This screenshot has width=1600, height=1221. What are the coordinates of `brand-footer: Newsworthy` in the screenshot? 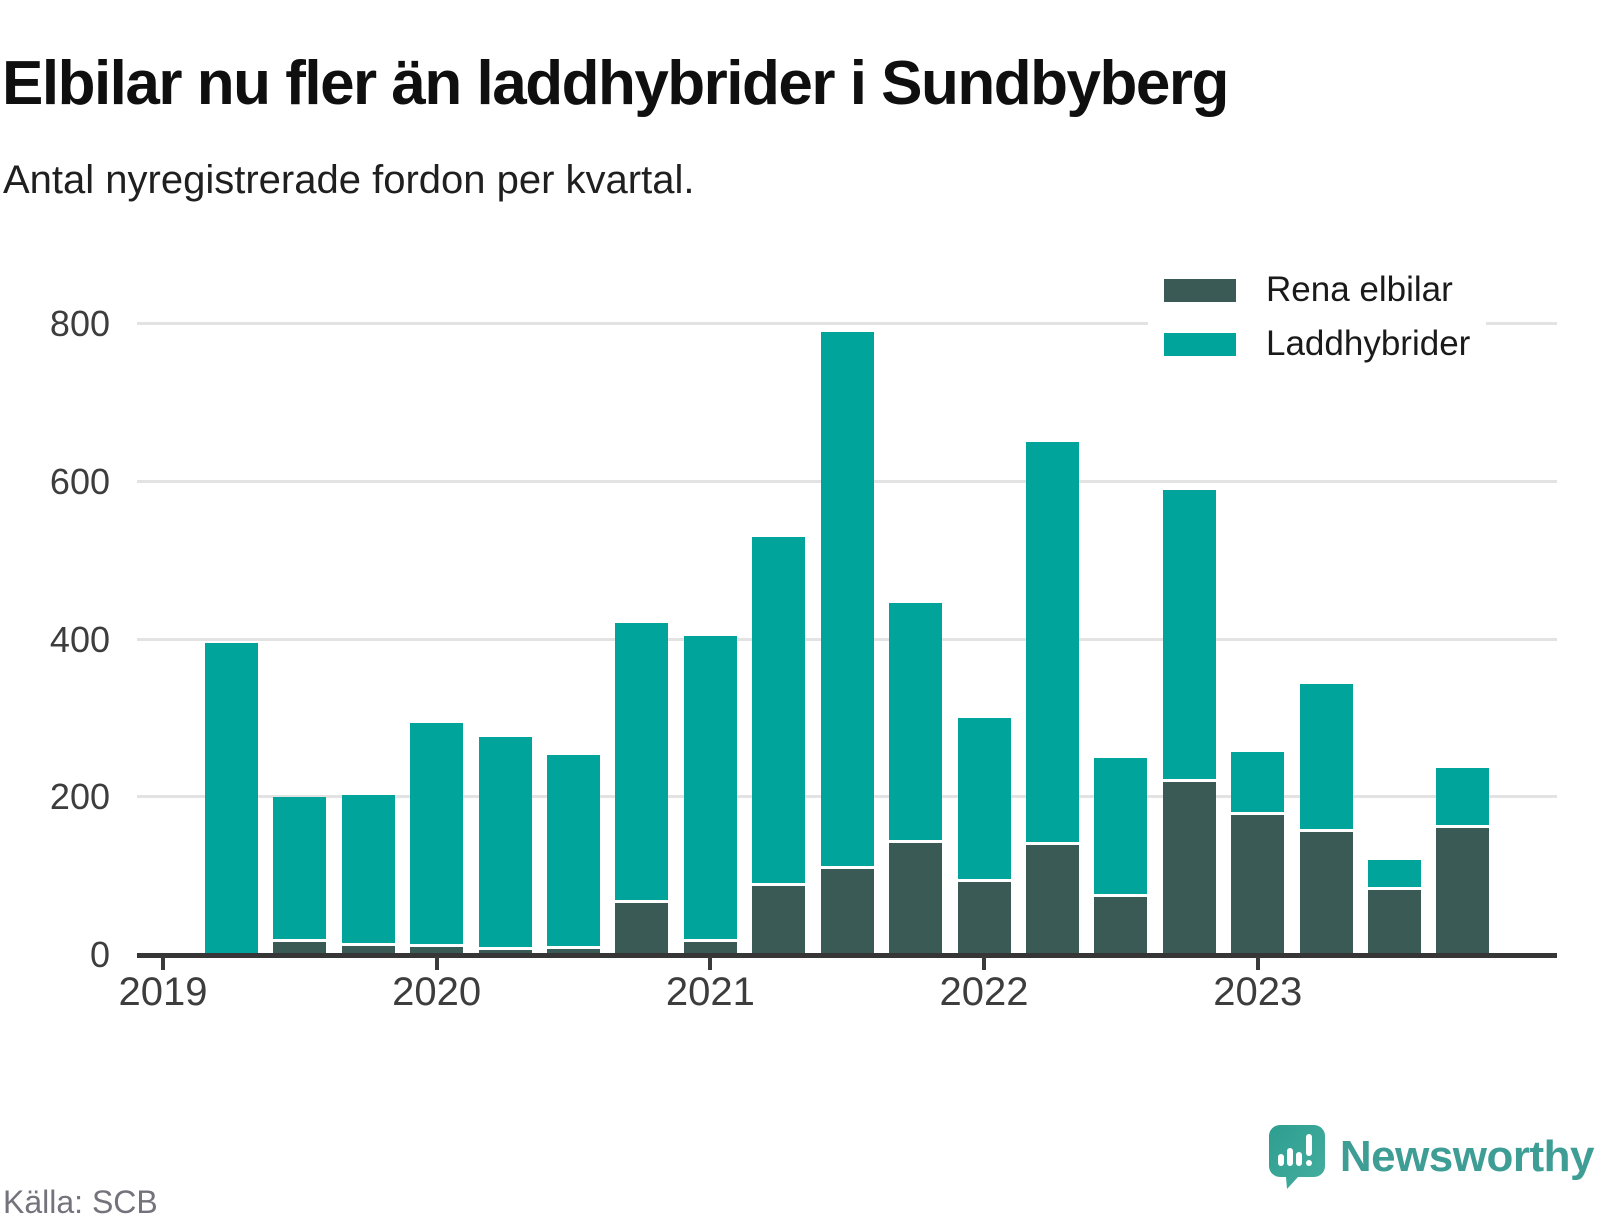 It's located at (1431, 1157).